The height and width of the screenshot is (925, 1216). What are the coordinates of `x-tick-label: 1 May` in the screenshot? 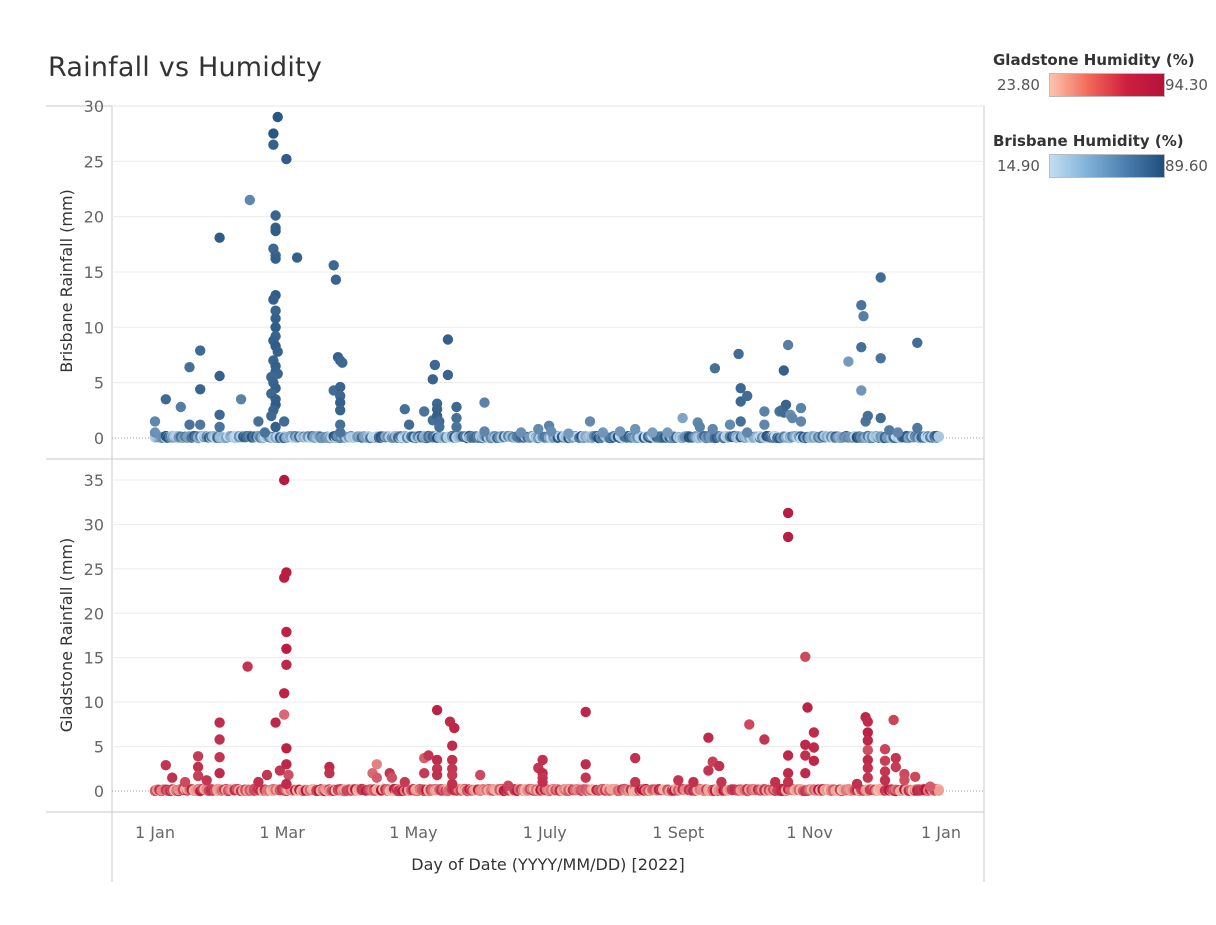 It's located at (413, 832).